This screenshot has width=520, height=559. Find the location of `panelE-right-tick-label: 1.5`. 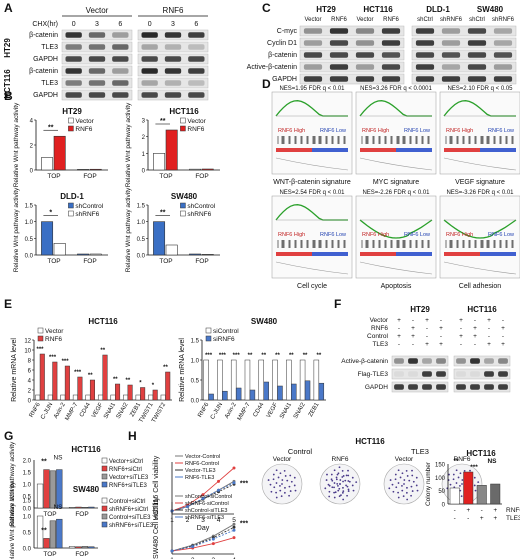

panelE-right-tick-label: 1.5 is located at coordinates (195, 342).